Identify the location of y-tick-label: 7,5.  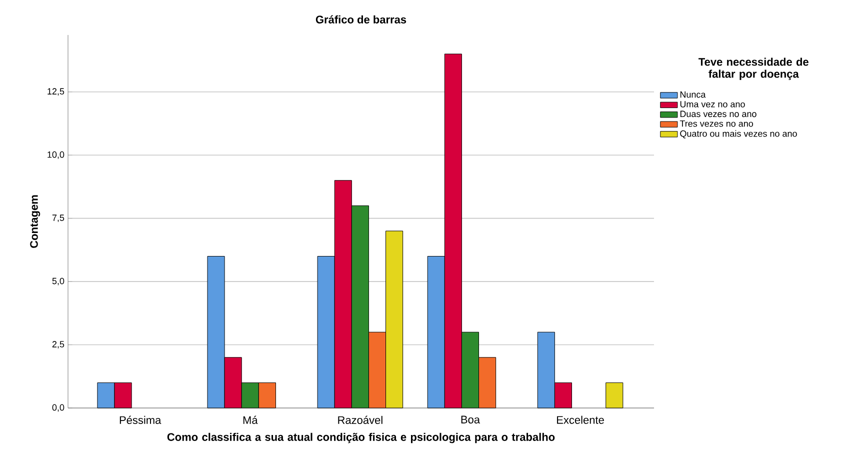
(58, 218).